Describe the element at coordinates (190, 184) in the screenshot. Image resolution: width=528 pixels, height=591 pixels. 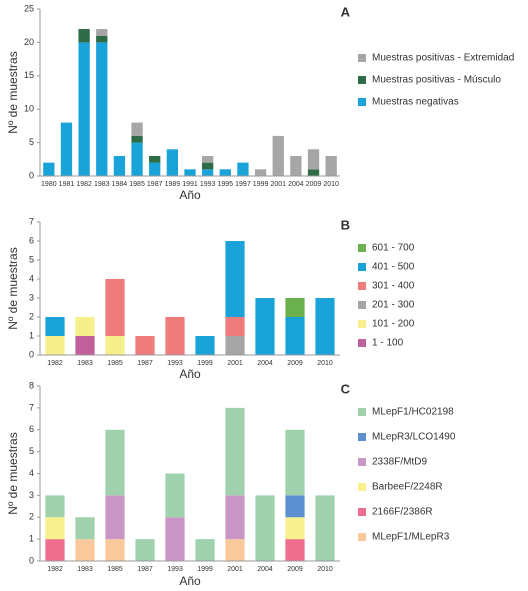
I see `x-tick-label: 1991` at that location.